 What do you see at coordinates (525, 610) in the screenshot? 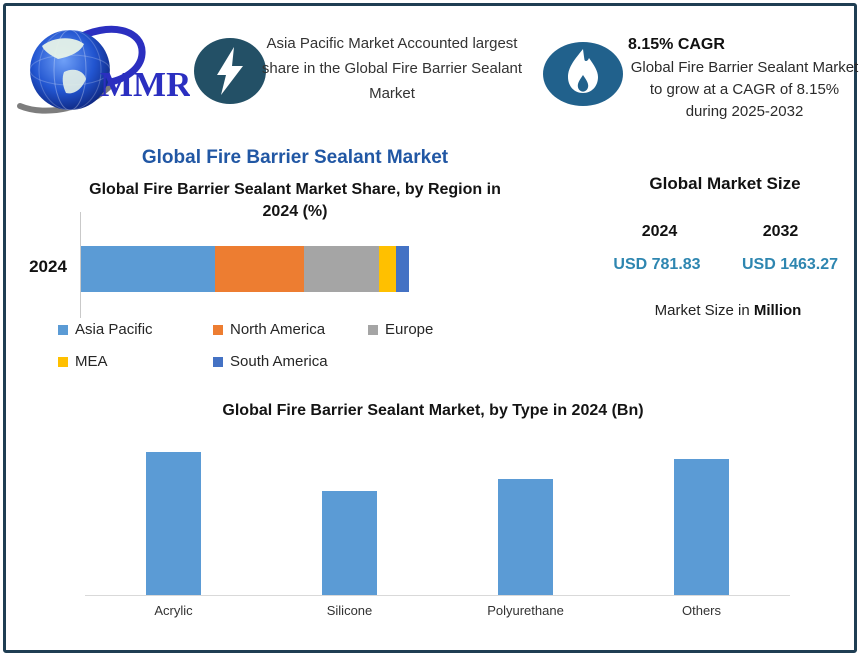
I see `category-label-polyurethane: Polyurethane` at bounding box center [525, 610].